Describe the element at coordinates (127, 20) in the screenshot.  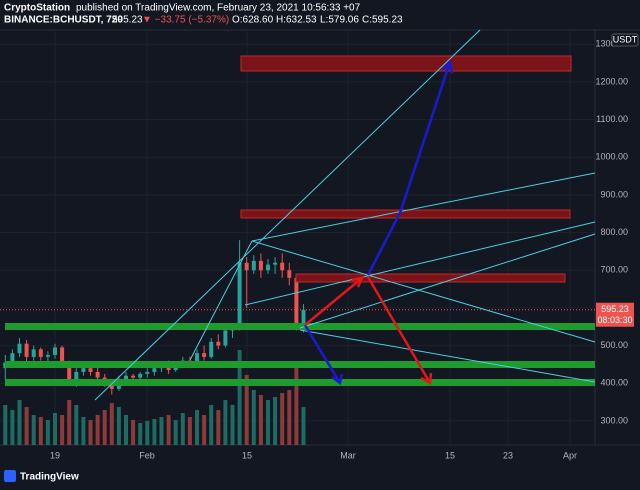
I see `last: 595.23` at that location.